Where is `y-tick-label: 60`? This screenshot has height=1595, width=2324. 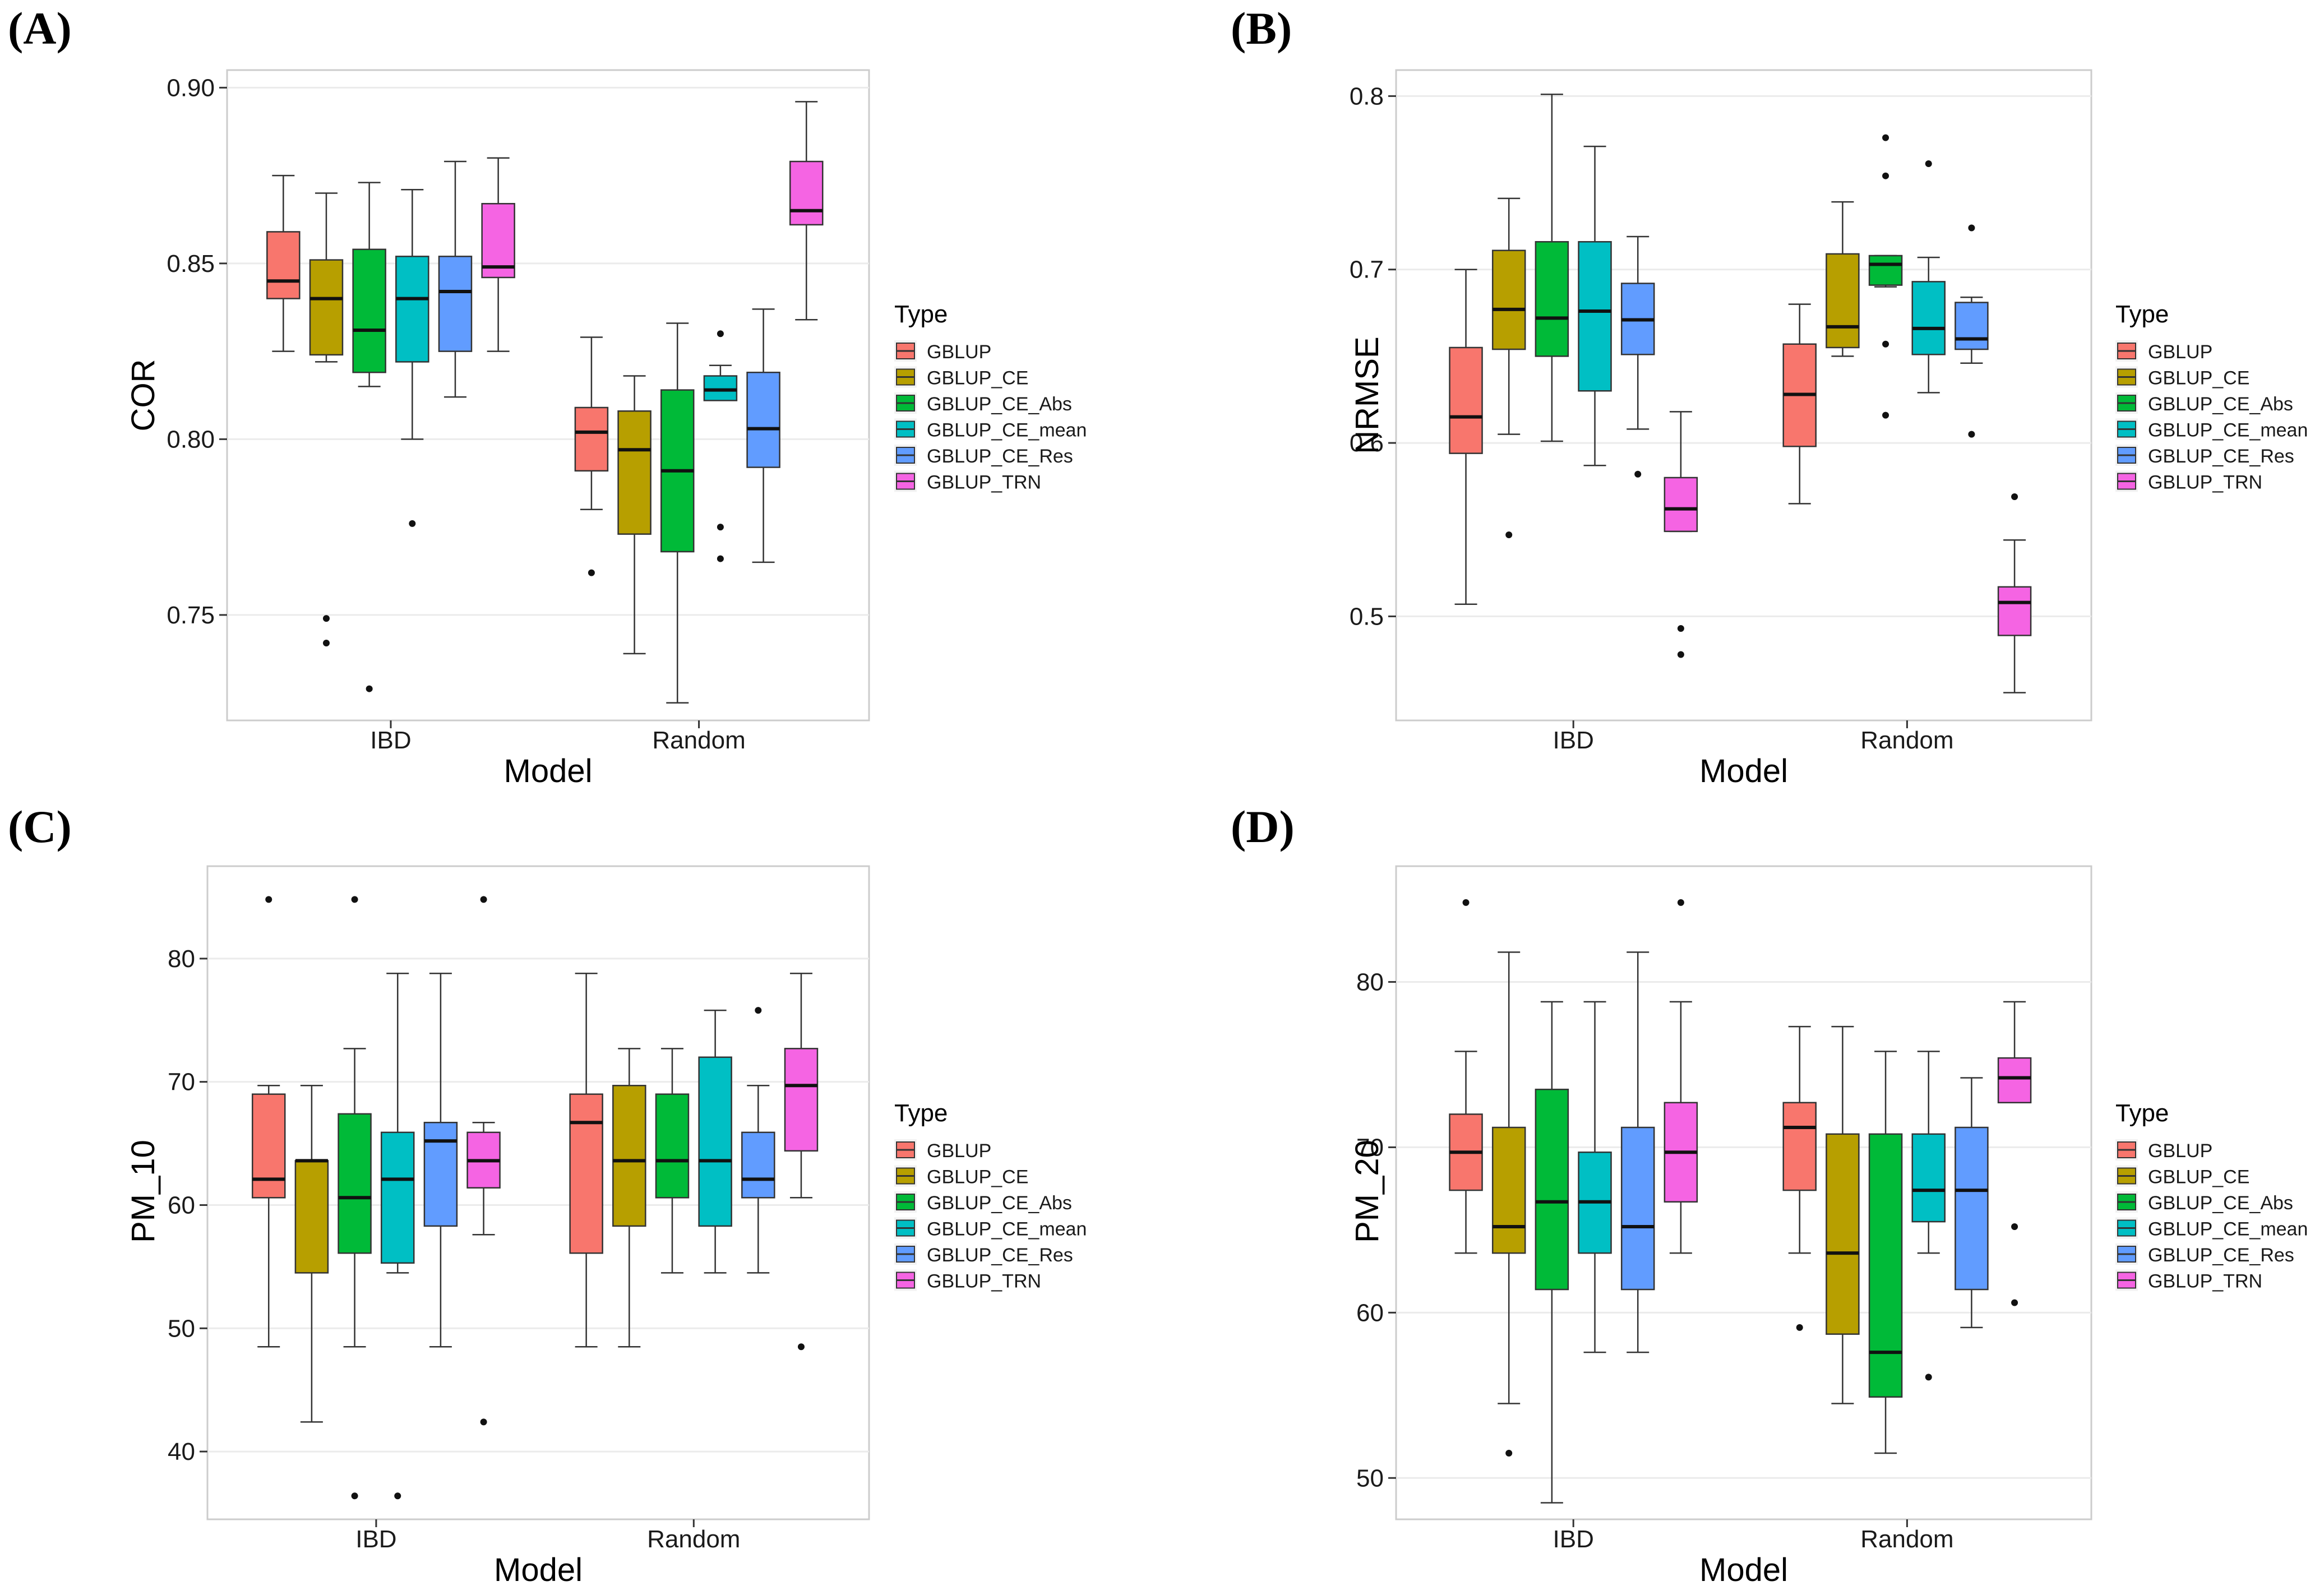 y-tick-label: 60 is located at coordinates (1370, 1312).